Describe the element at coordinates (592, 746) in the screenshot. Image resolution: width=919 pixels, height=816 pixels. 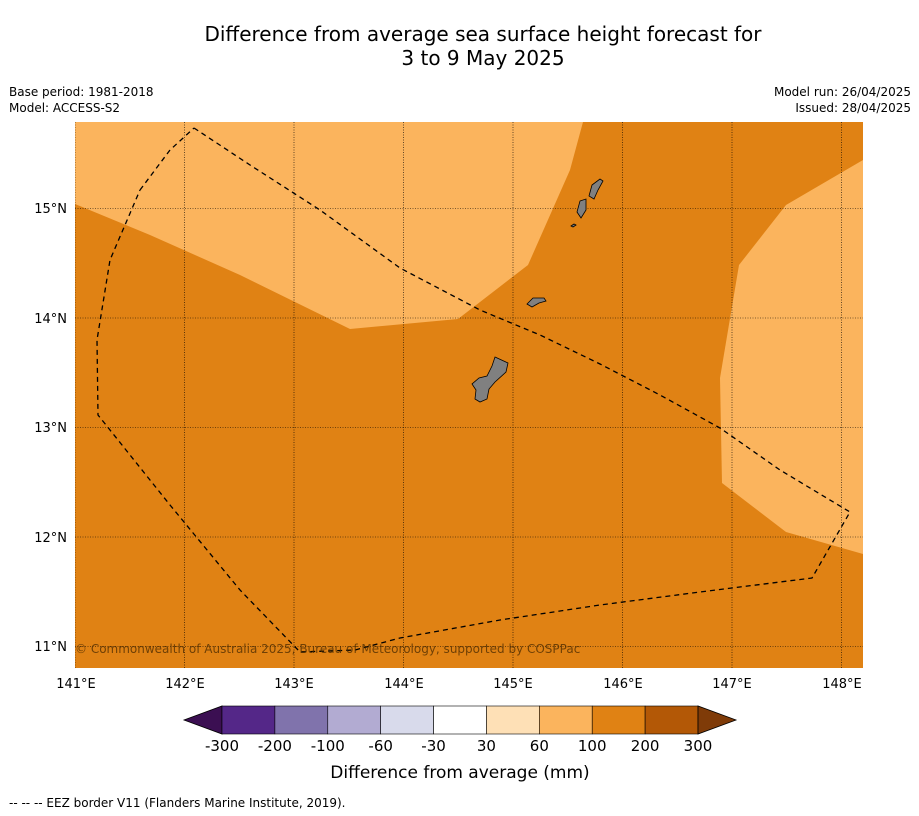
I see `colorbar-tick-label: 100` at that location.